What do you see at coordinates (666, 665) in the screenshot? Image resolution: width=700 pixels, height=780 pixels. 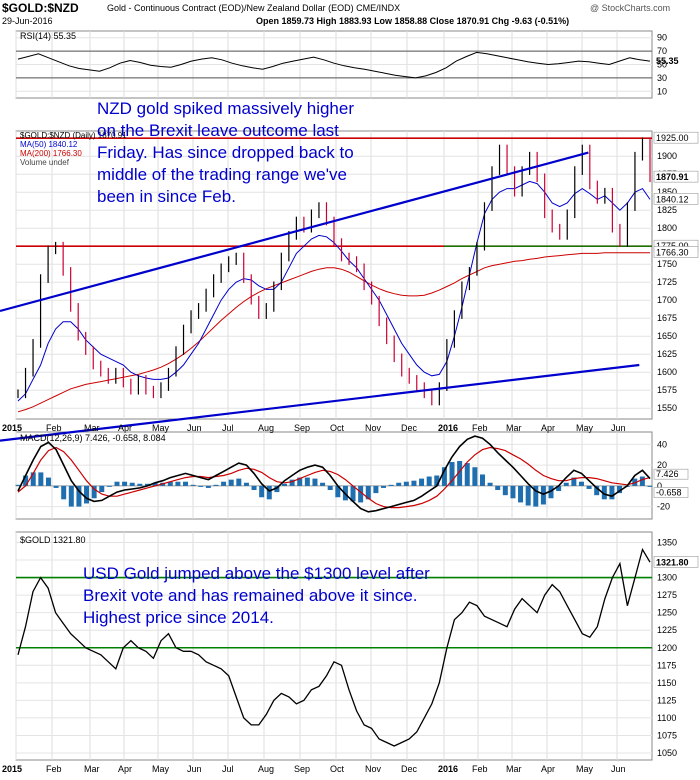 I see `y-tick-label: 1175` at bounding box center [666, 665].